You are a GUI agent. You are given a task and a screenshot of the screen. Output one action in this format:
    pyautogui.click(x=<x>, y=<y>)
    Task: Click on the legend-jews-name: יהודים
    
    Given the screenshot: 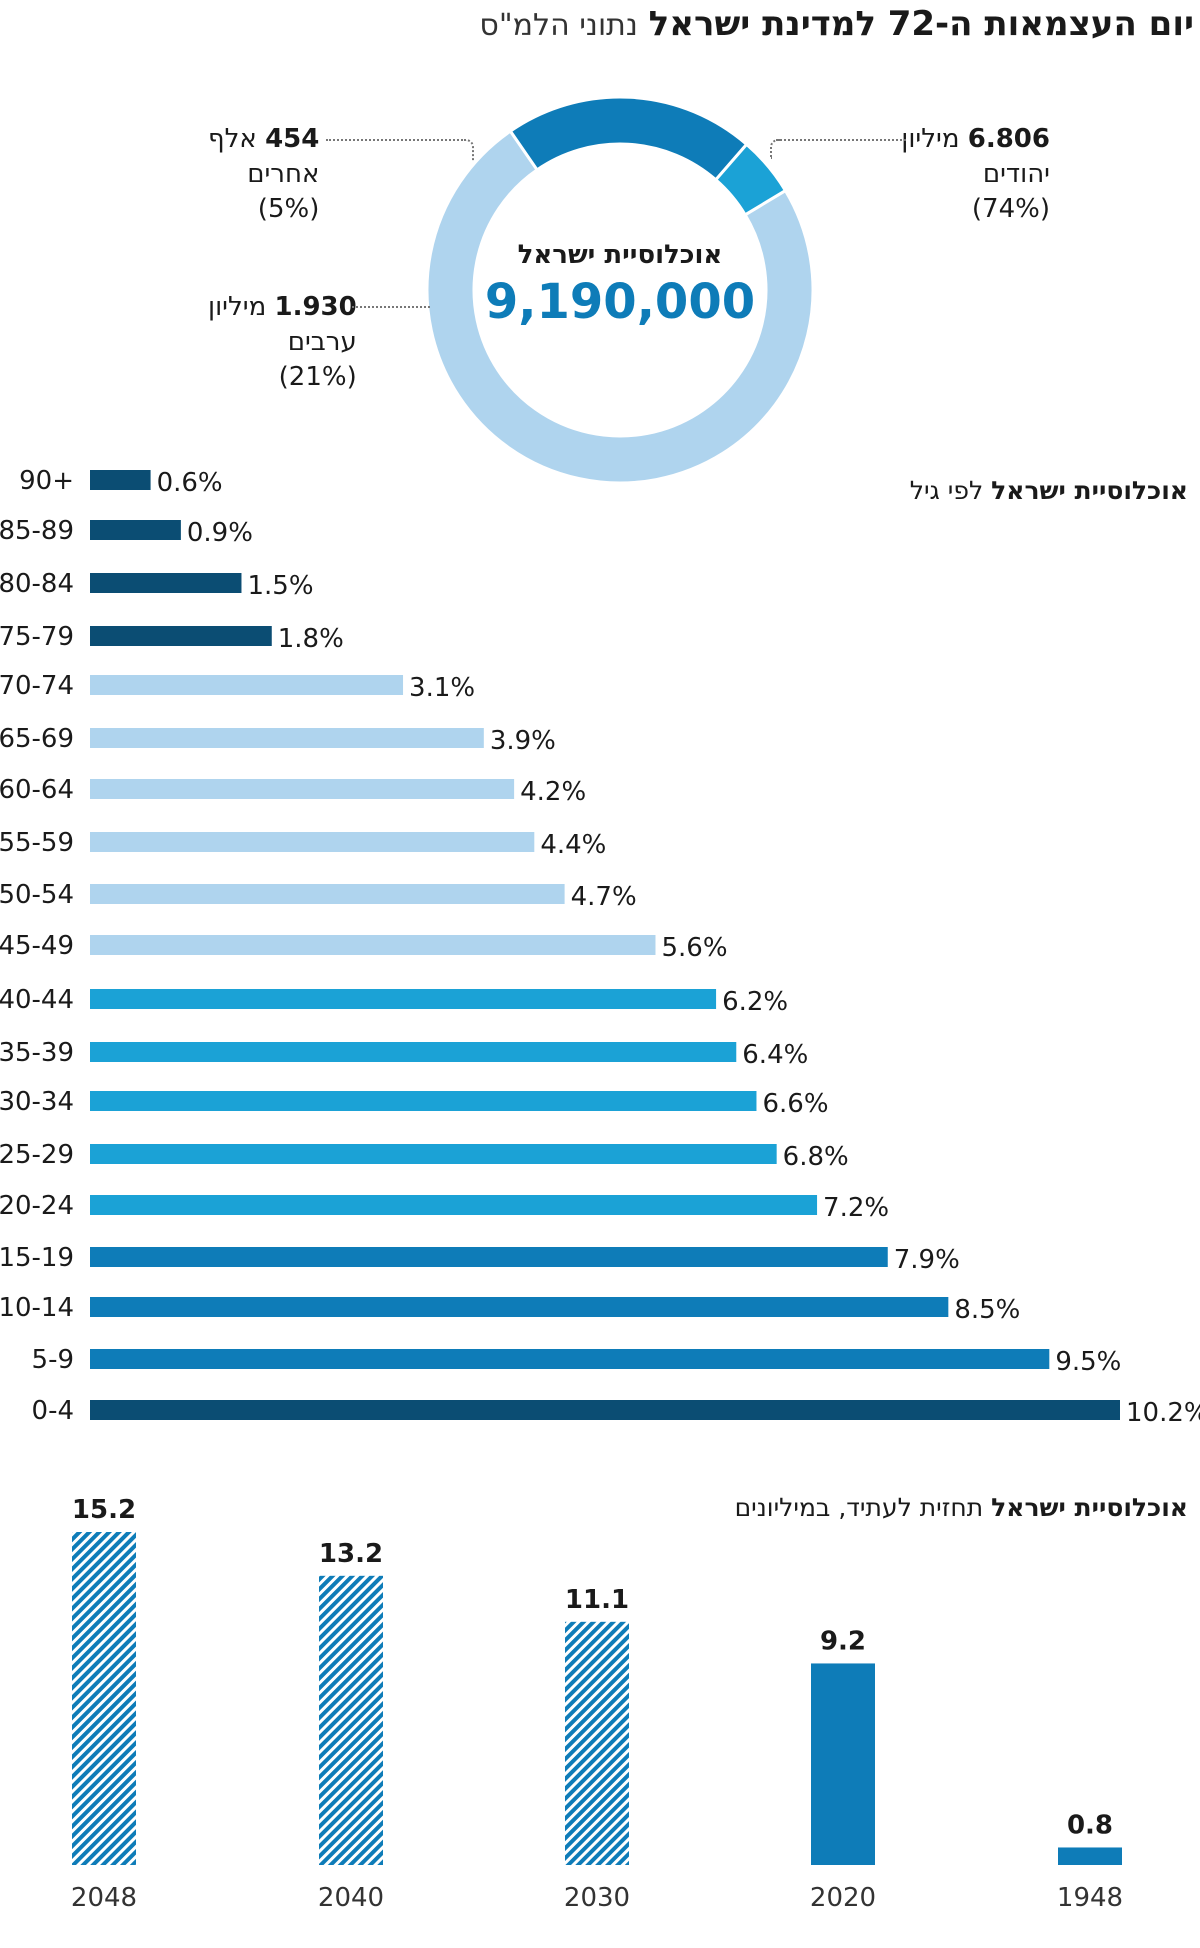 What is the action you would take?
    pyautogui.click(x=1016, y=174)
    